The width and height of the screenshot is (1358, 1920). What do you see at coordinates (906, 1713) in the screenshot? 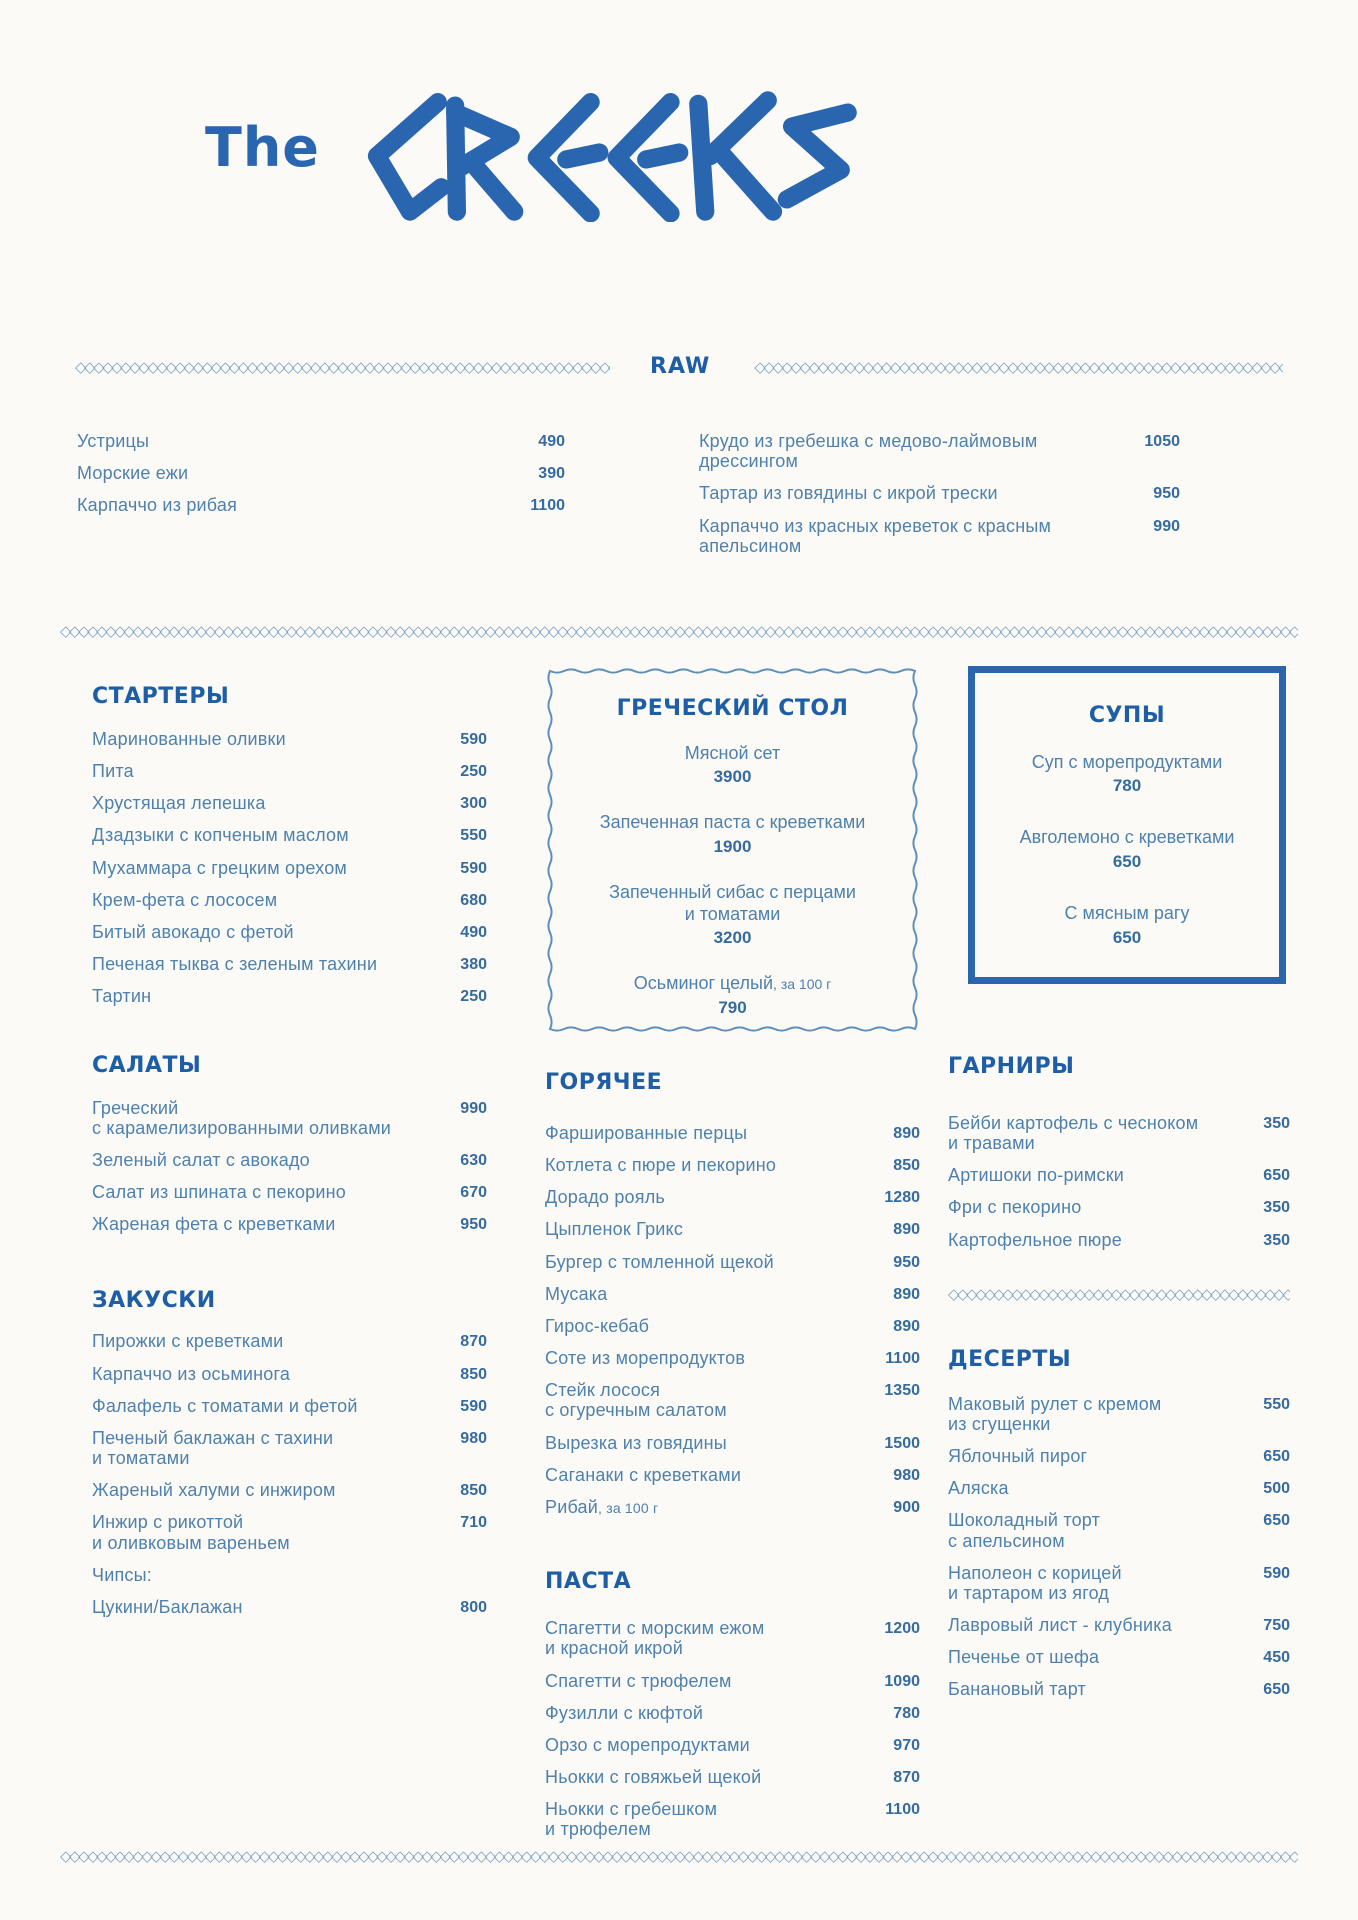
I see `item-price: 780` at bounding box center [906, 1713].